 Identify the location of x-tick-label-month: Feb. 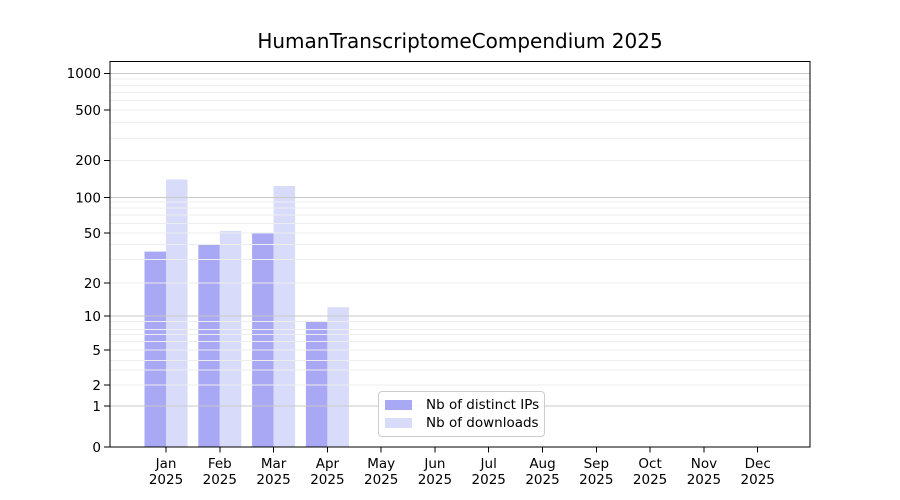
(220, 464).